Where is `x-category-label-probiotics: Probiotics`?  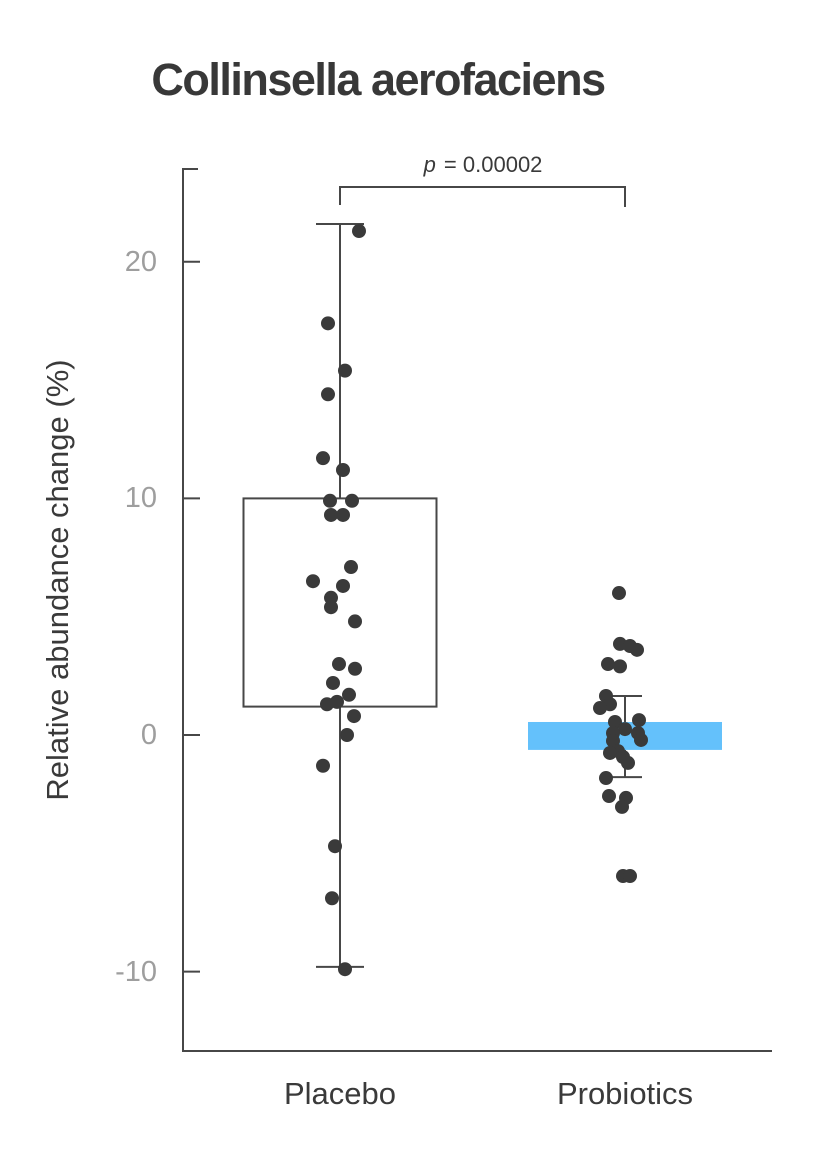
x-category-label-probiotics: Probiotics is located at coordinates (625, 1093).